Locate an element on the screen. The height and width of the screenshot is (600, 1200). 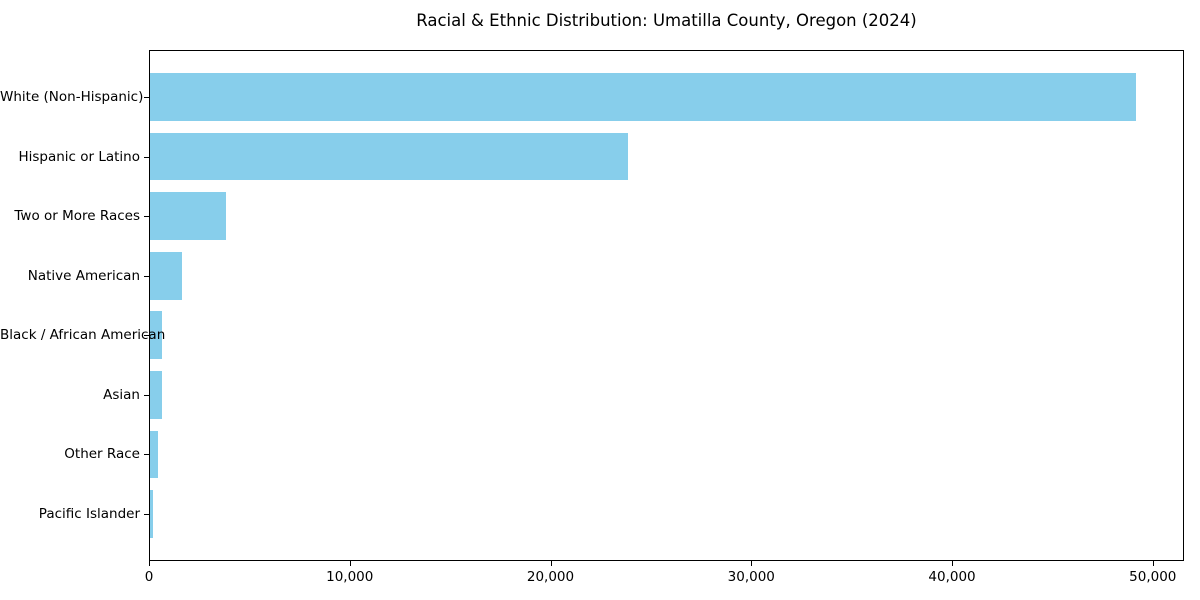
bar-black-african-american is located at coordinates (156, 335).